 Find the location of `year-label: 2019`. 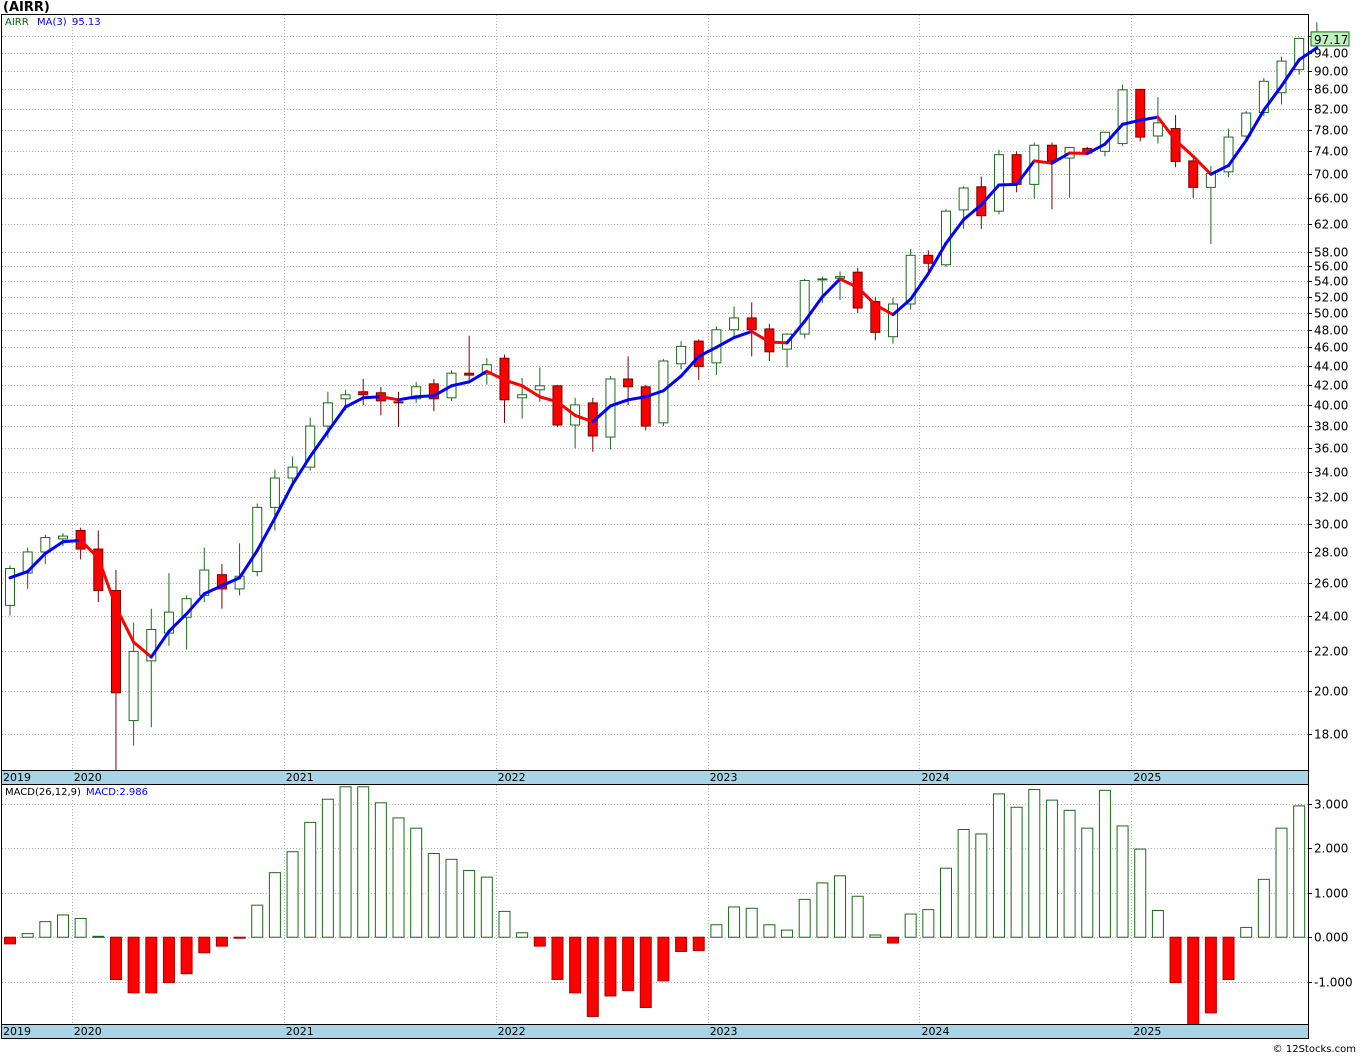

year-label: 2019 is located at coordinates (17, 1031).